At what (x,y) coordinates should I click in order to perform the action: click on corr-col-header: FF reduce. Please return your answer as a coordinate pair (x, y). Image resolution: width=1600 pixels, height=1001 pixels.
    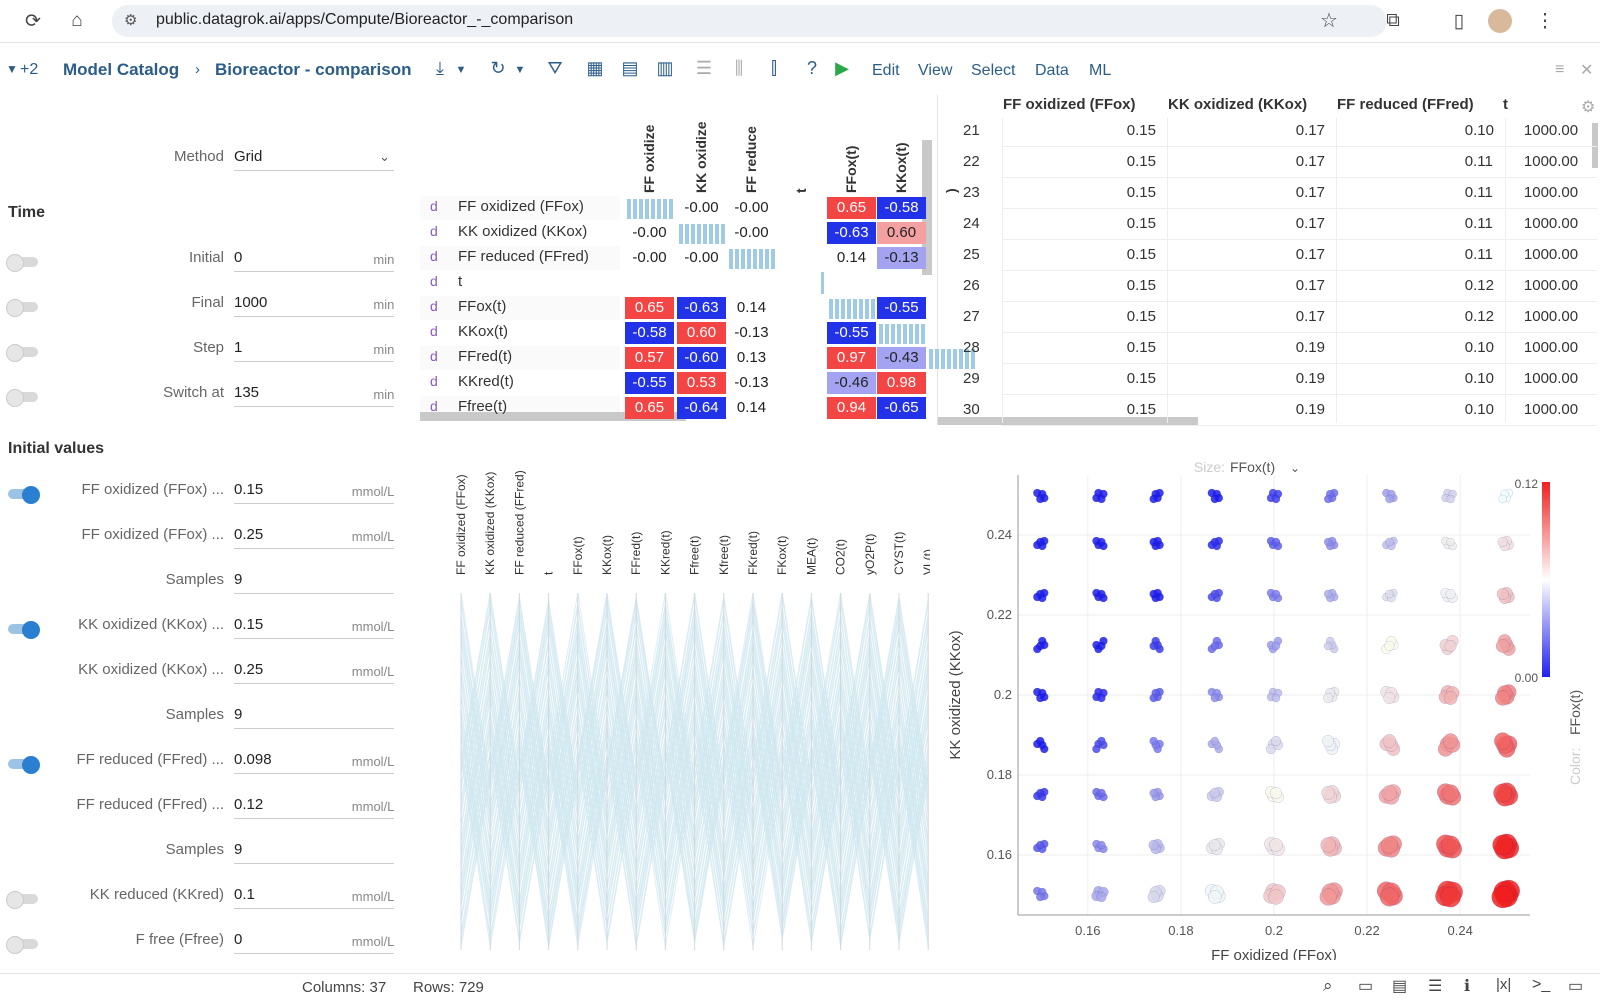
    Looking at the image, I should click on (751, 159).